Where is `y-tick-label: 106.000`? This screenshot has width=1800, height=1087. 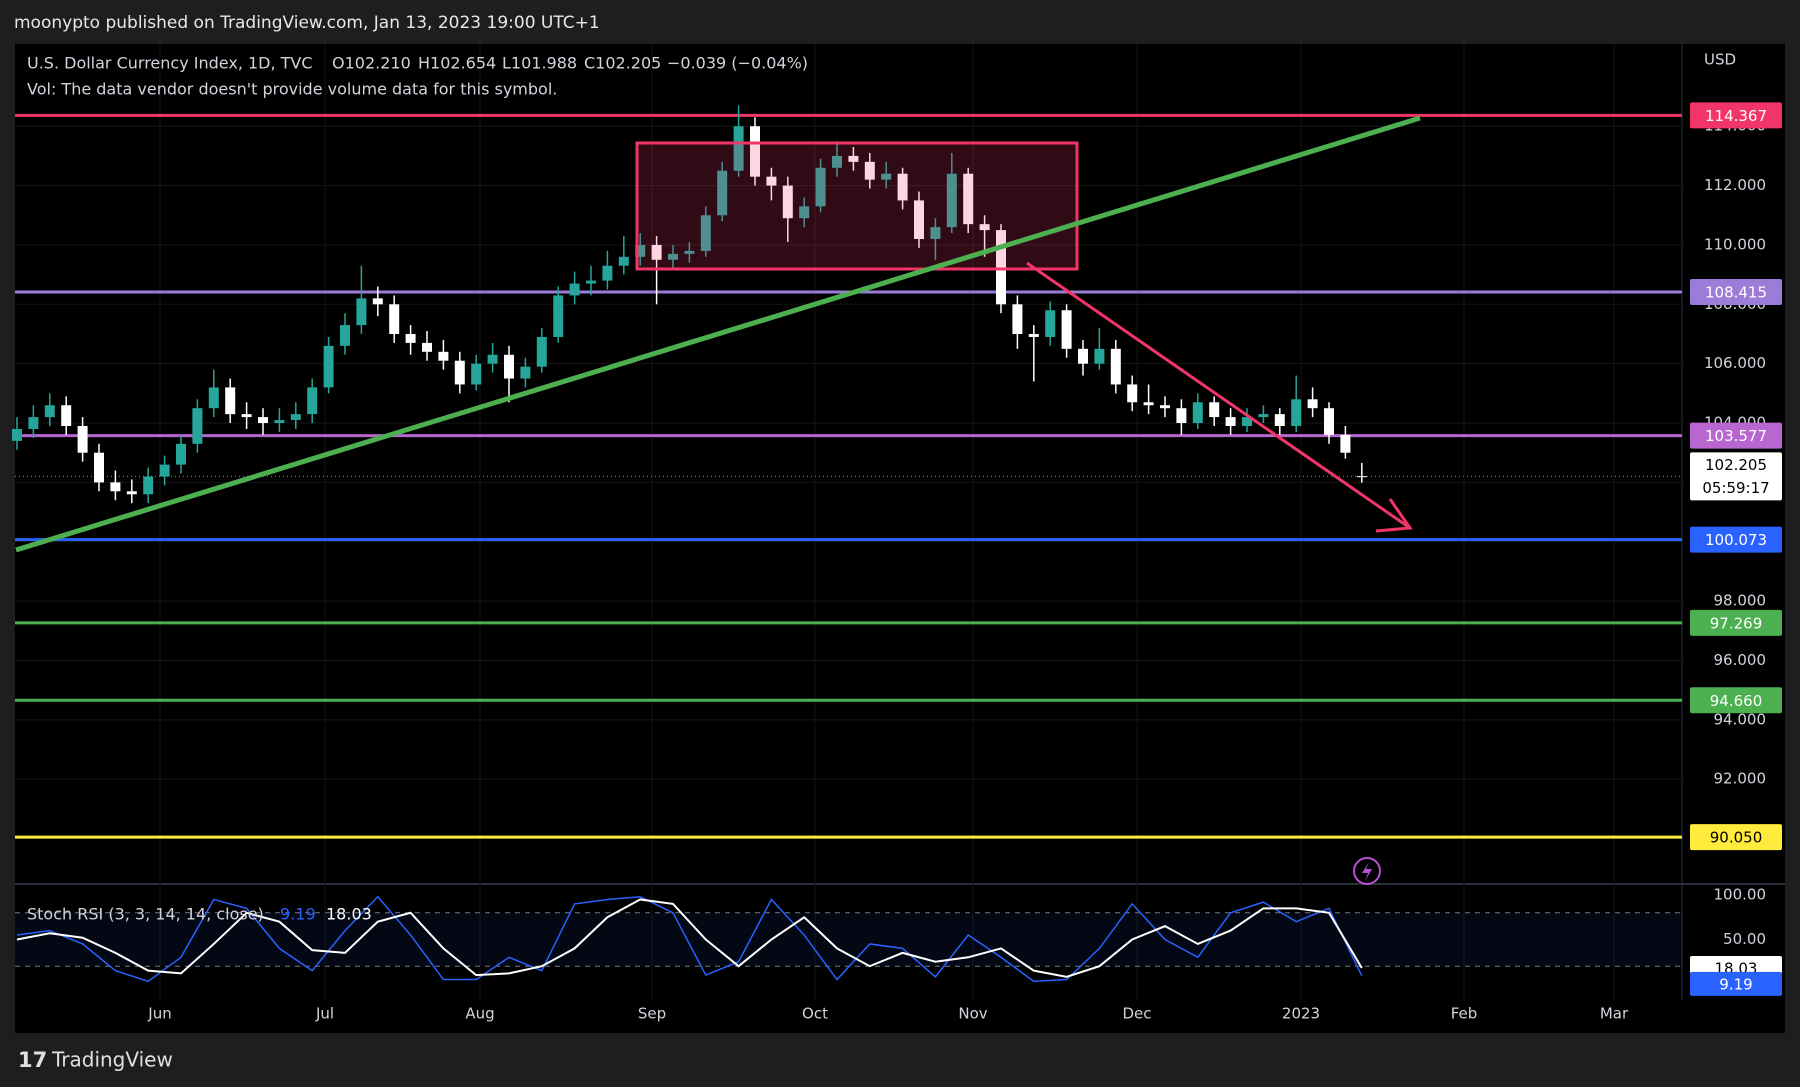 y-tick-label: 106.000 is located at coordinates (1735, 363).